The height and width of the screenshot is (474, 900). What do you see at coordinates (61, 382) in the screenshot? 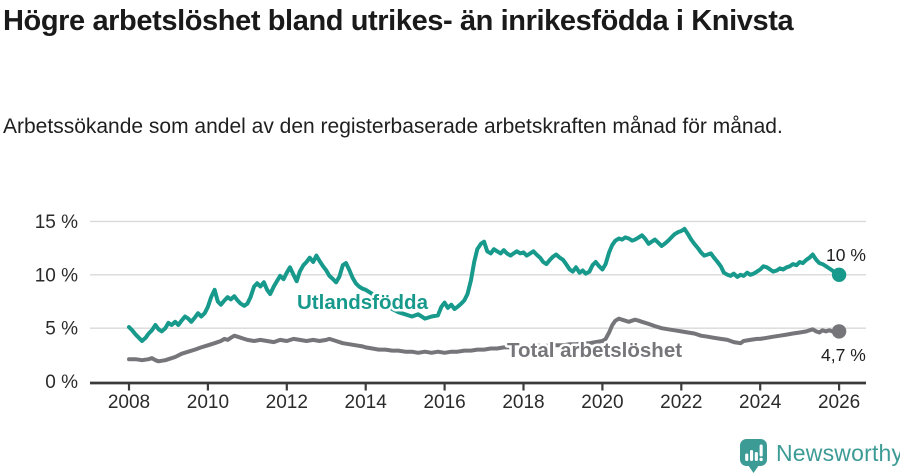
I see `y-tick-label: 0 %` at bounding box center [61, 382].